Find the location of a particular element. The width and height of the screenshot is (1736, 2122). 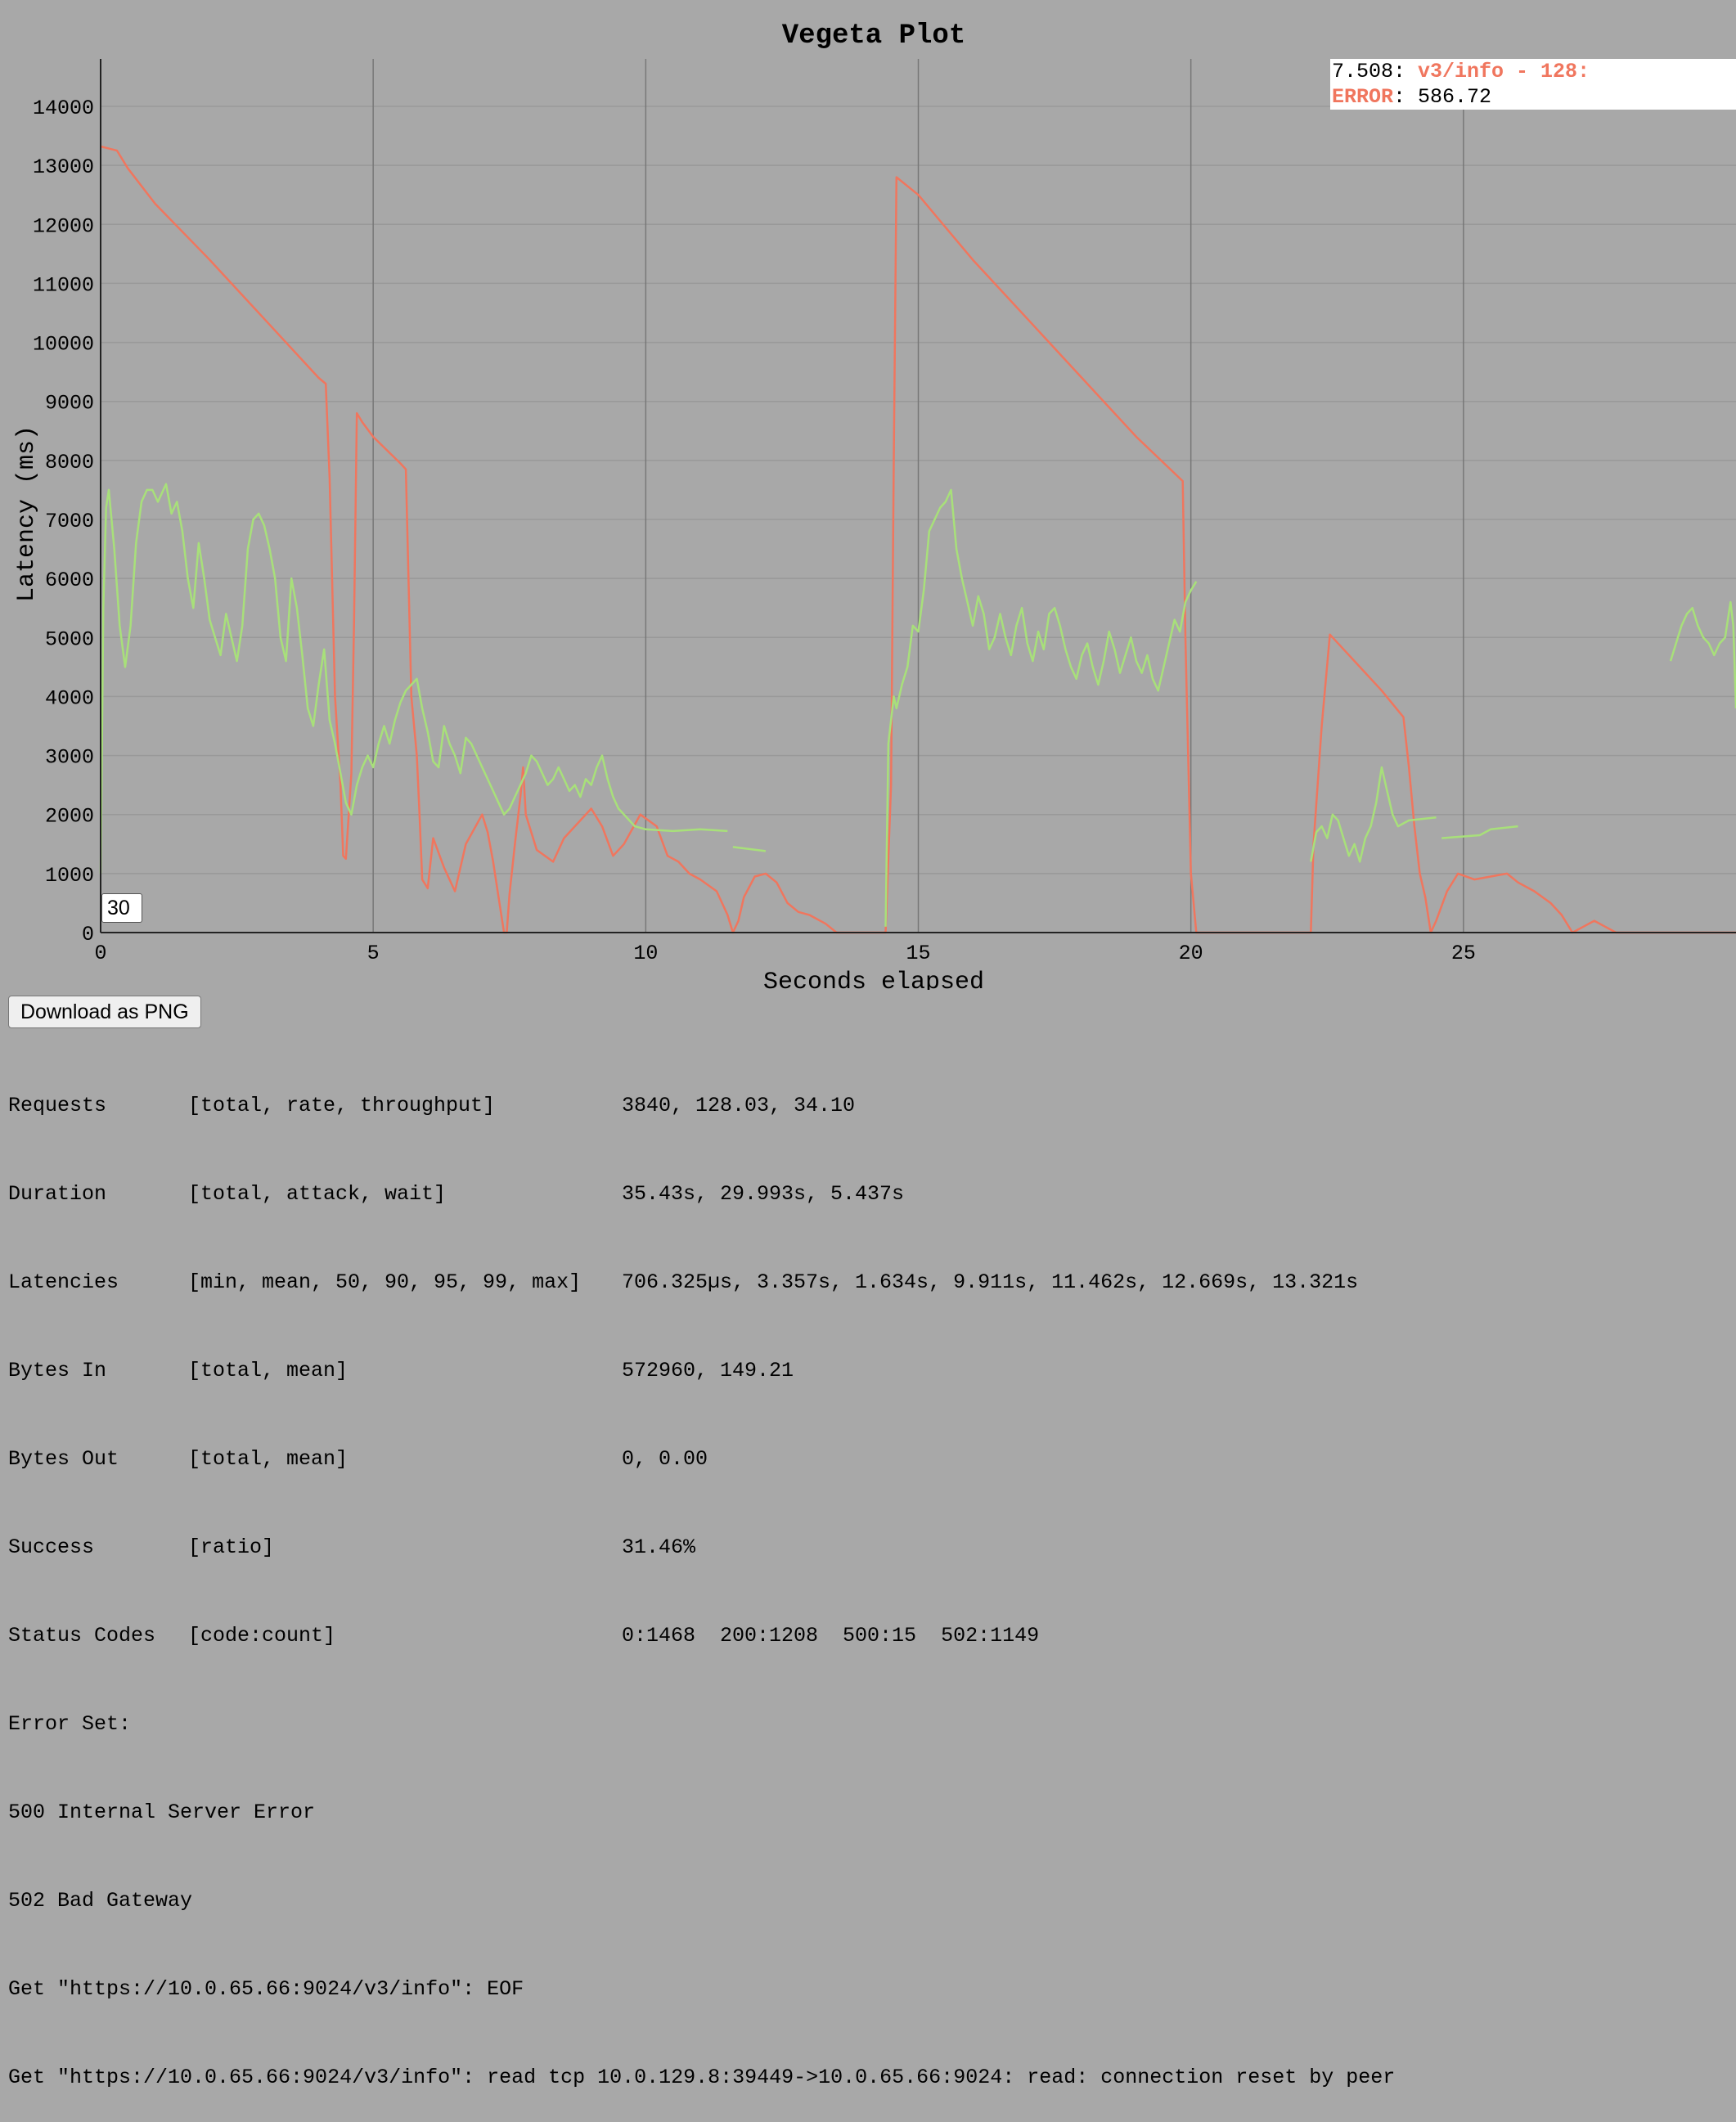

y-tick-label: 9000 is located at coordinates (69, 404).